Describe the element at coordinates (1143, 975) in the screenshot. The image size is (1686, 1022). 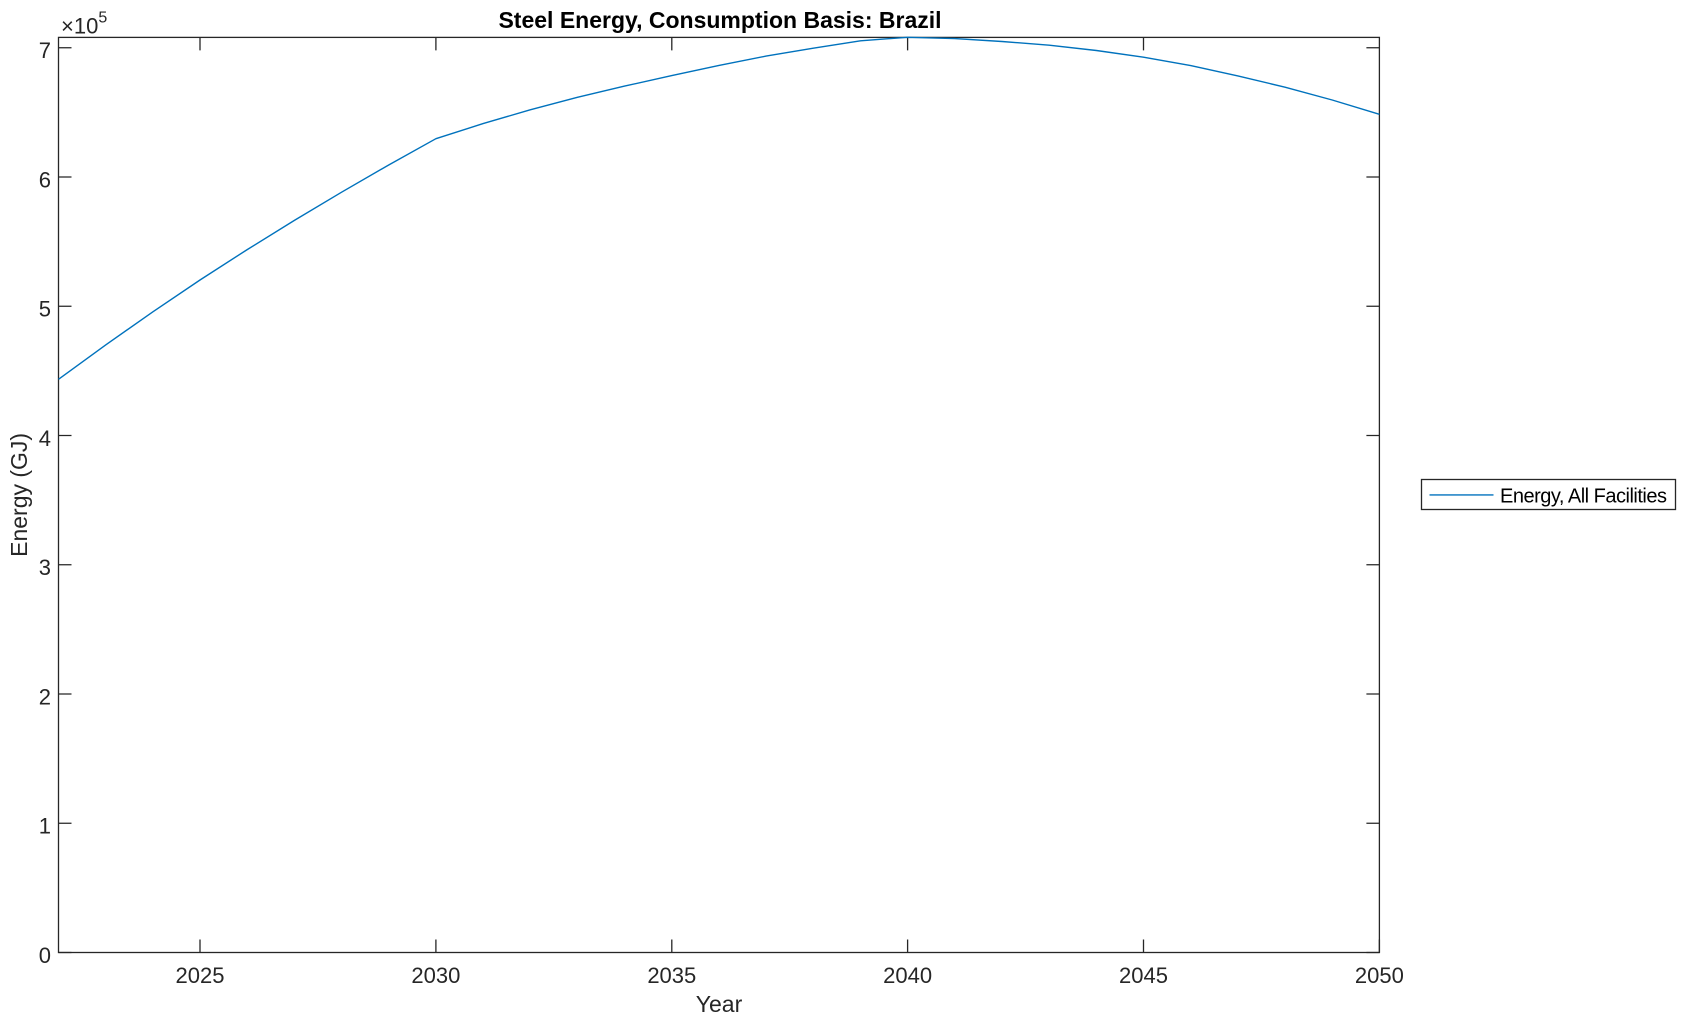
I see `svg-text: 2045` at that location.